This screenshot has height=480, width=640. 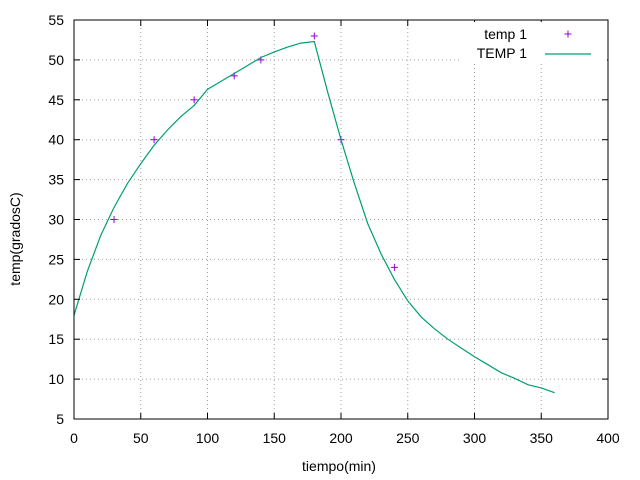 What do you see at coordinates (56, 299) in the screenshot?
I see `y-tick-label: 20` at bounding box center [56, 299].